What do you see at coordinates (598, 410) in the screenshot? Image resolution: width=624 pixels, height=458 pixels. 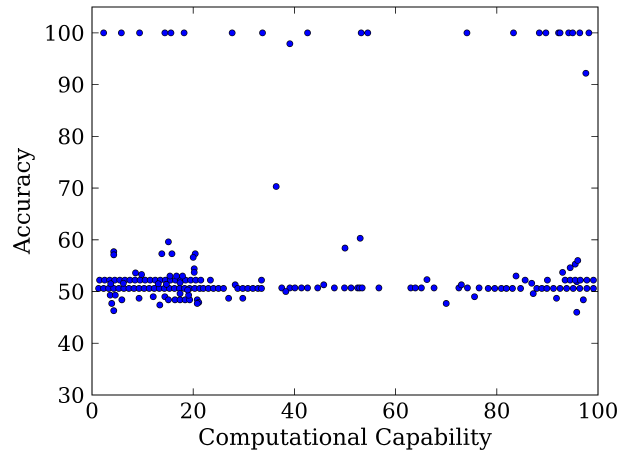 I see `x-tick-label: 100` at bounding box center [598, 410].